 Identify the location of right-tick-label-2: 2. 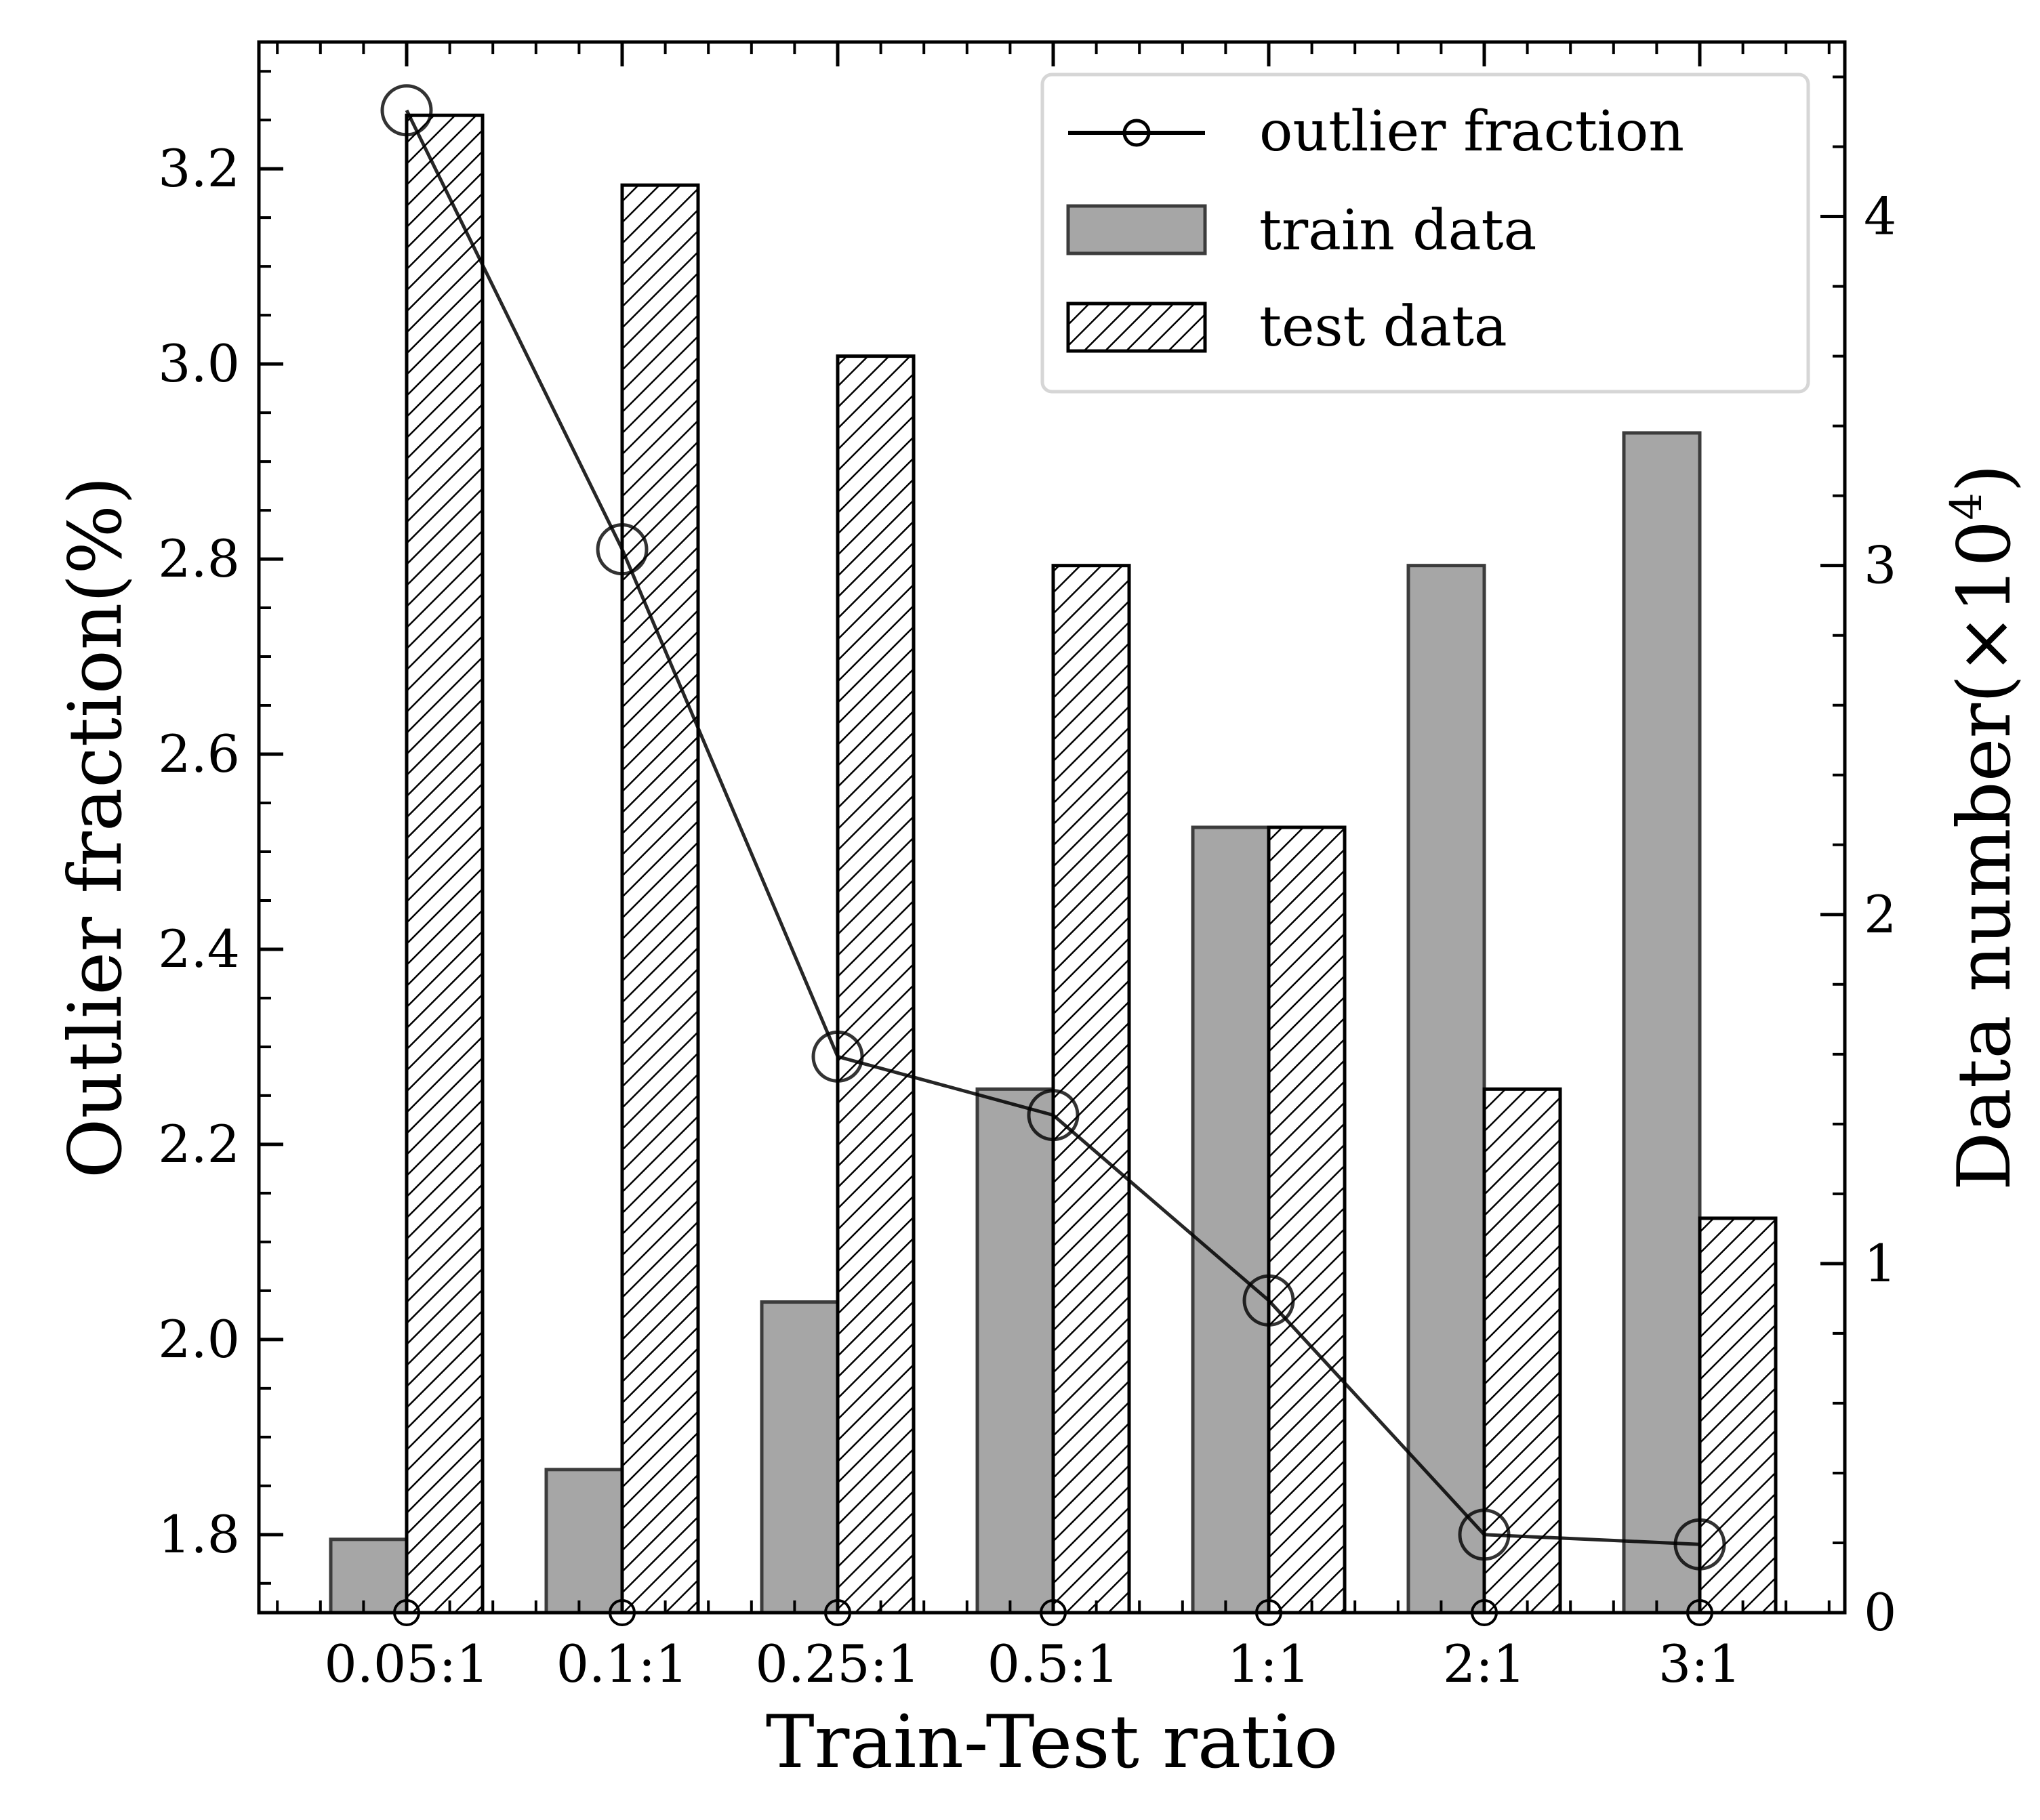
(1880, 914).